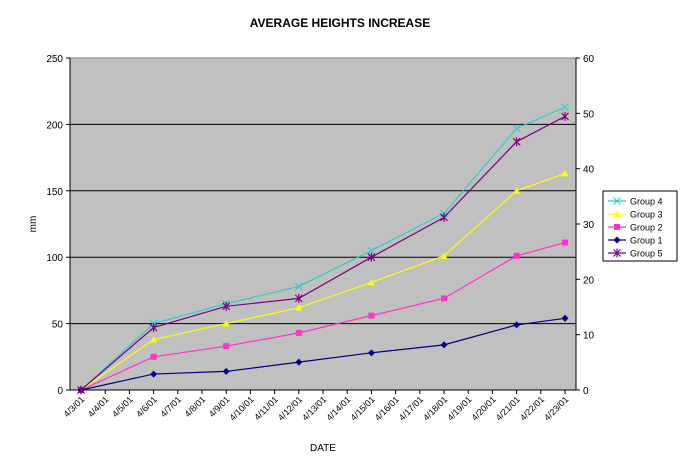 The width and height of the screenshot is (683, 472). Describe the element at coordinates (646, 228) in the screenshot. I see `legend-label-group-2: Group 2` at that location.